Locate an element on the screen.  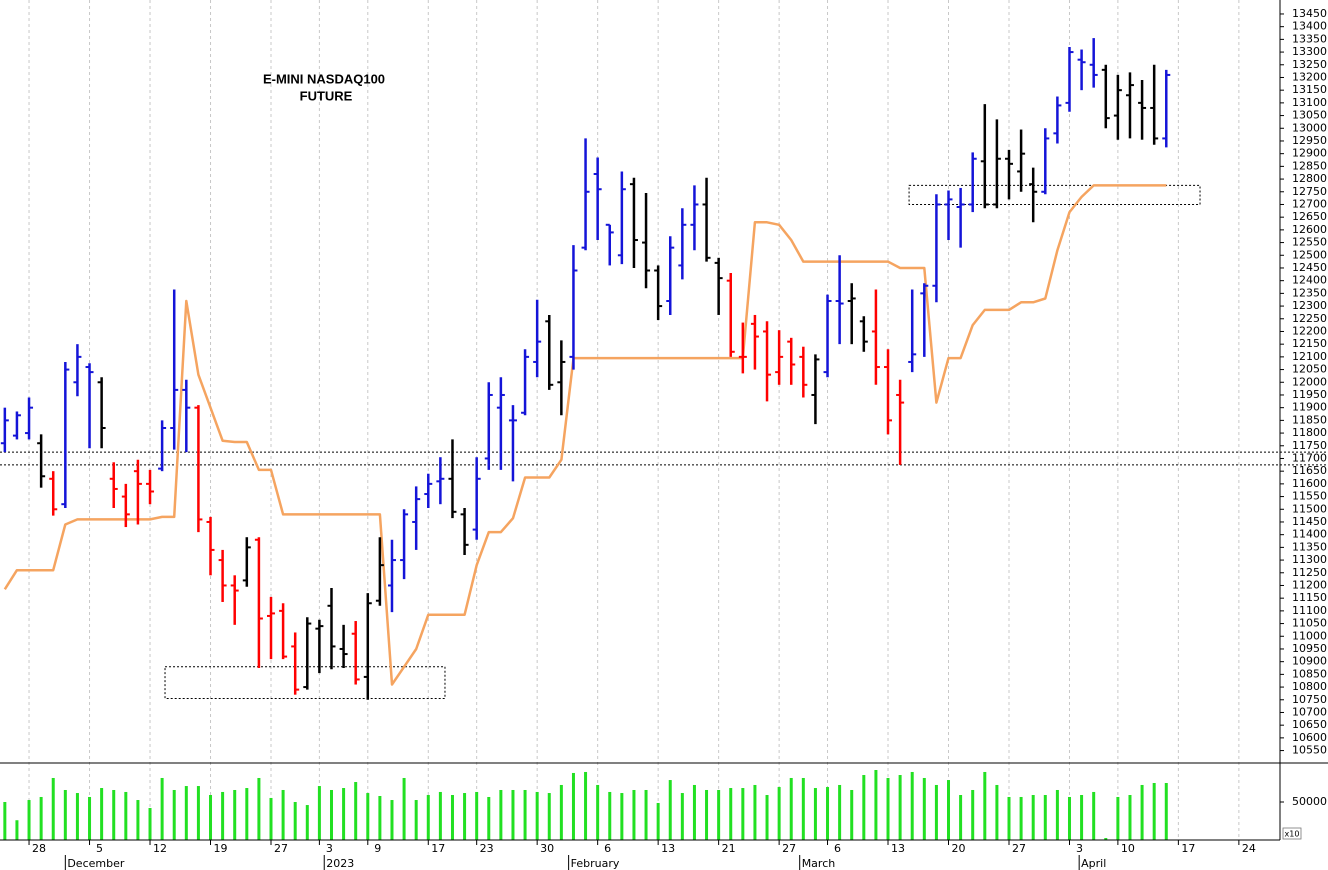
x-tick-label: 28 is located at coordinates (39, 848).